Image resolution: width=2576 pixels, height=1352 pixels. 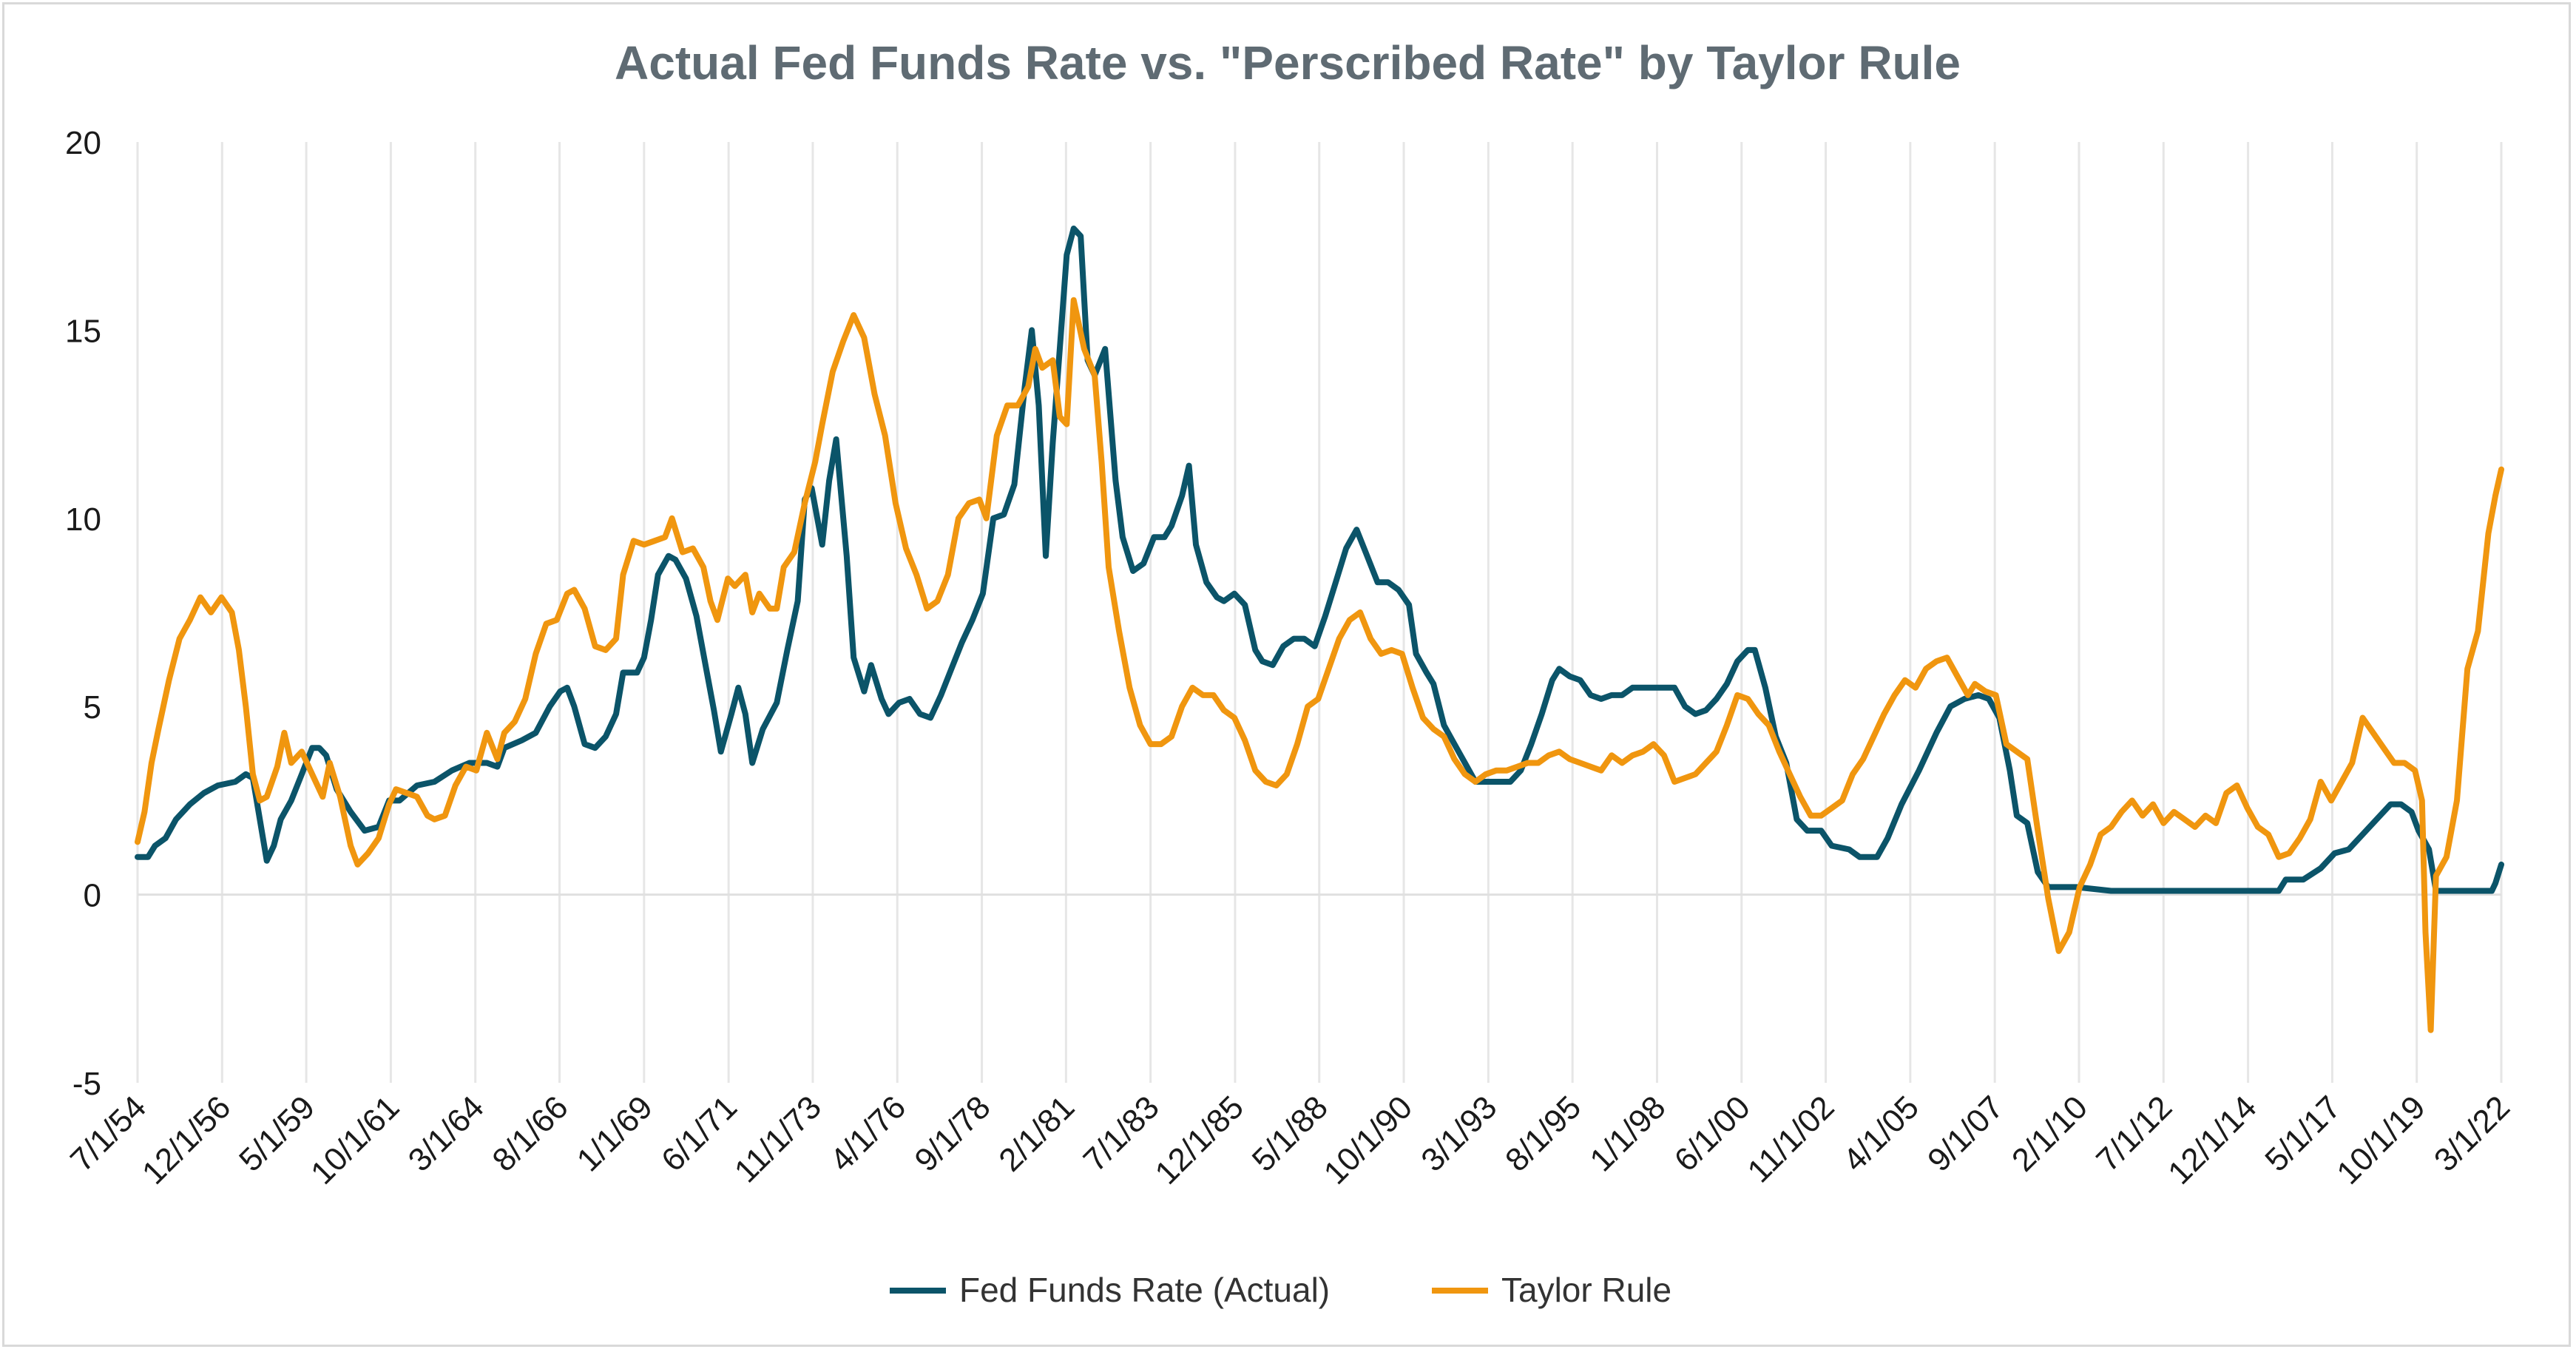 I want to click on legend: Fed Funds Rate (Actual) Taylor Rule, so click(x=1280, y=1290).